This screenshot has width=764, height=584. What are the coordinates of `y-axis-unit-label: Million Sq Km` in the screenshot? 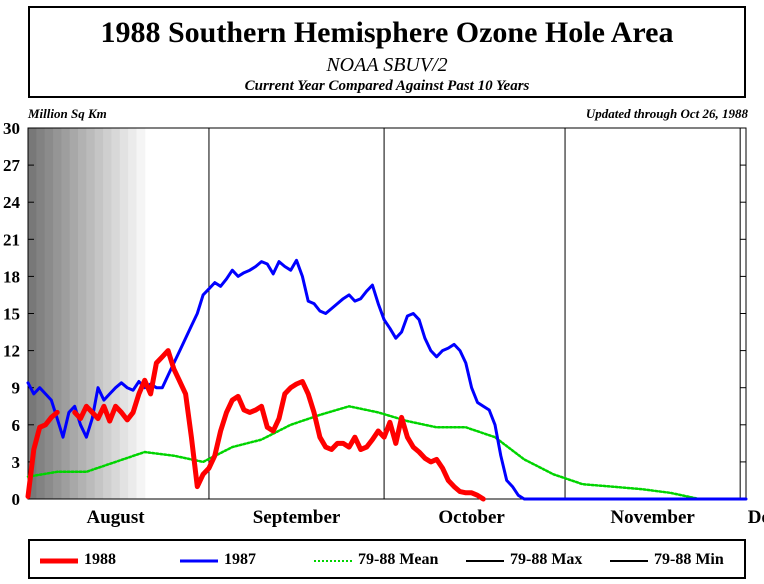 It's located at (67, 113).